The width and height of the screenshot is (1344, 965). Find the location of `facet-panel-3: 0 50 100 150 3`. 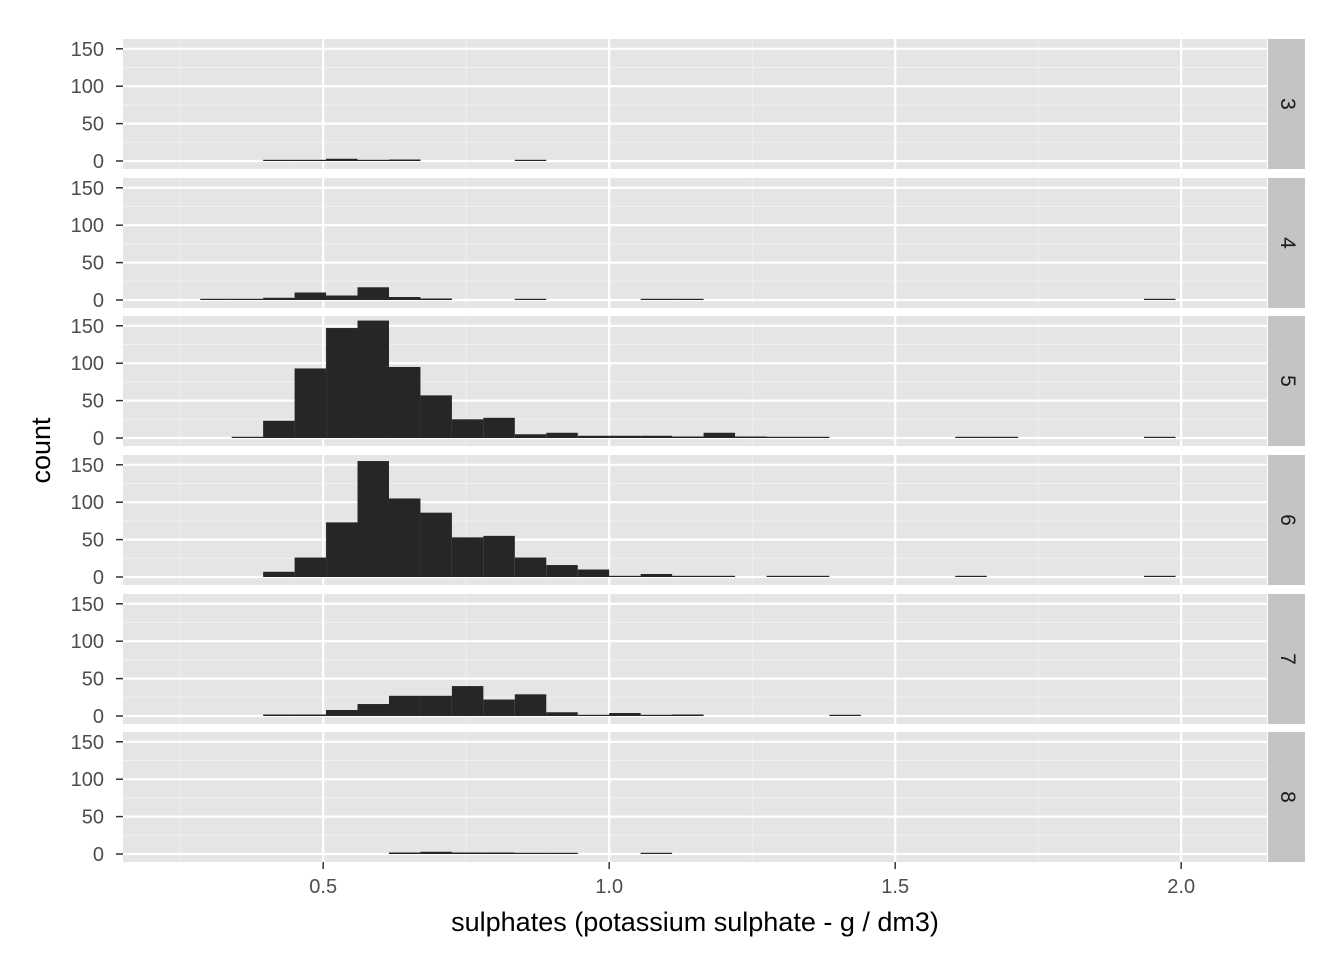

facet-panel-3: 0 50 100 150 3 is located at coordinates (688, 106).